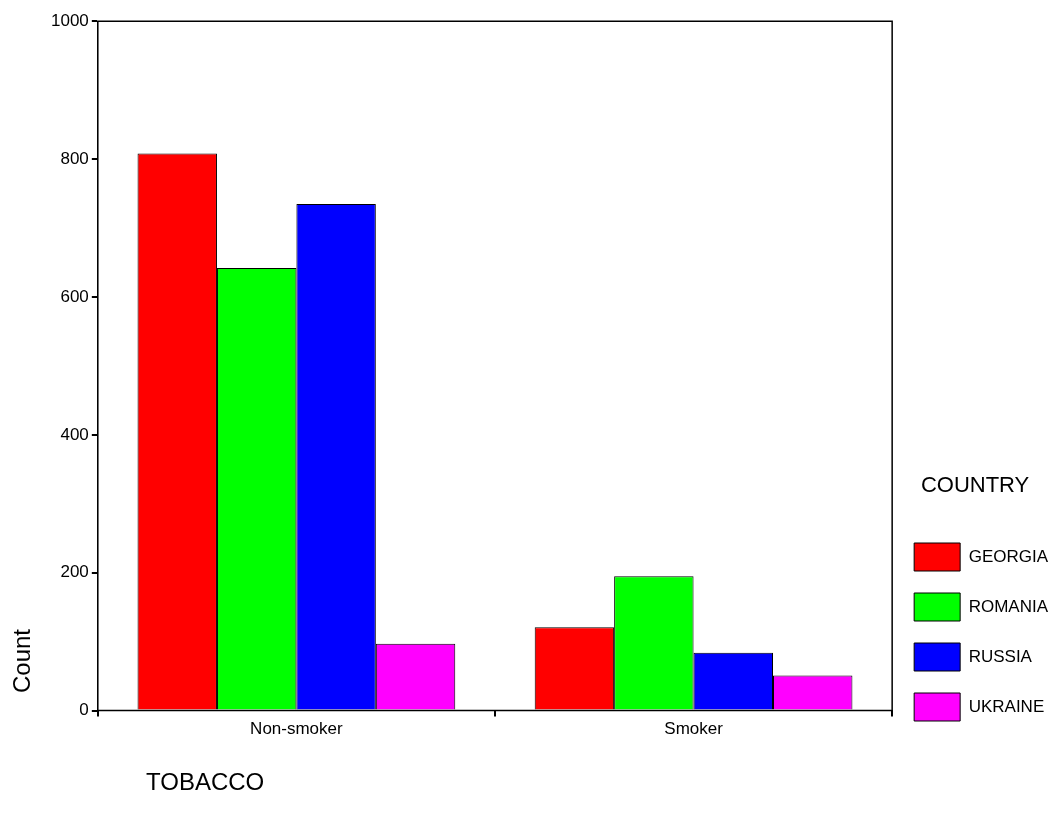  Describe the element at coordinates (694, 729) in the screenshot. I see `x-tick-label: Smoker` at that location.